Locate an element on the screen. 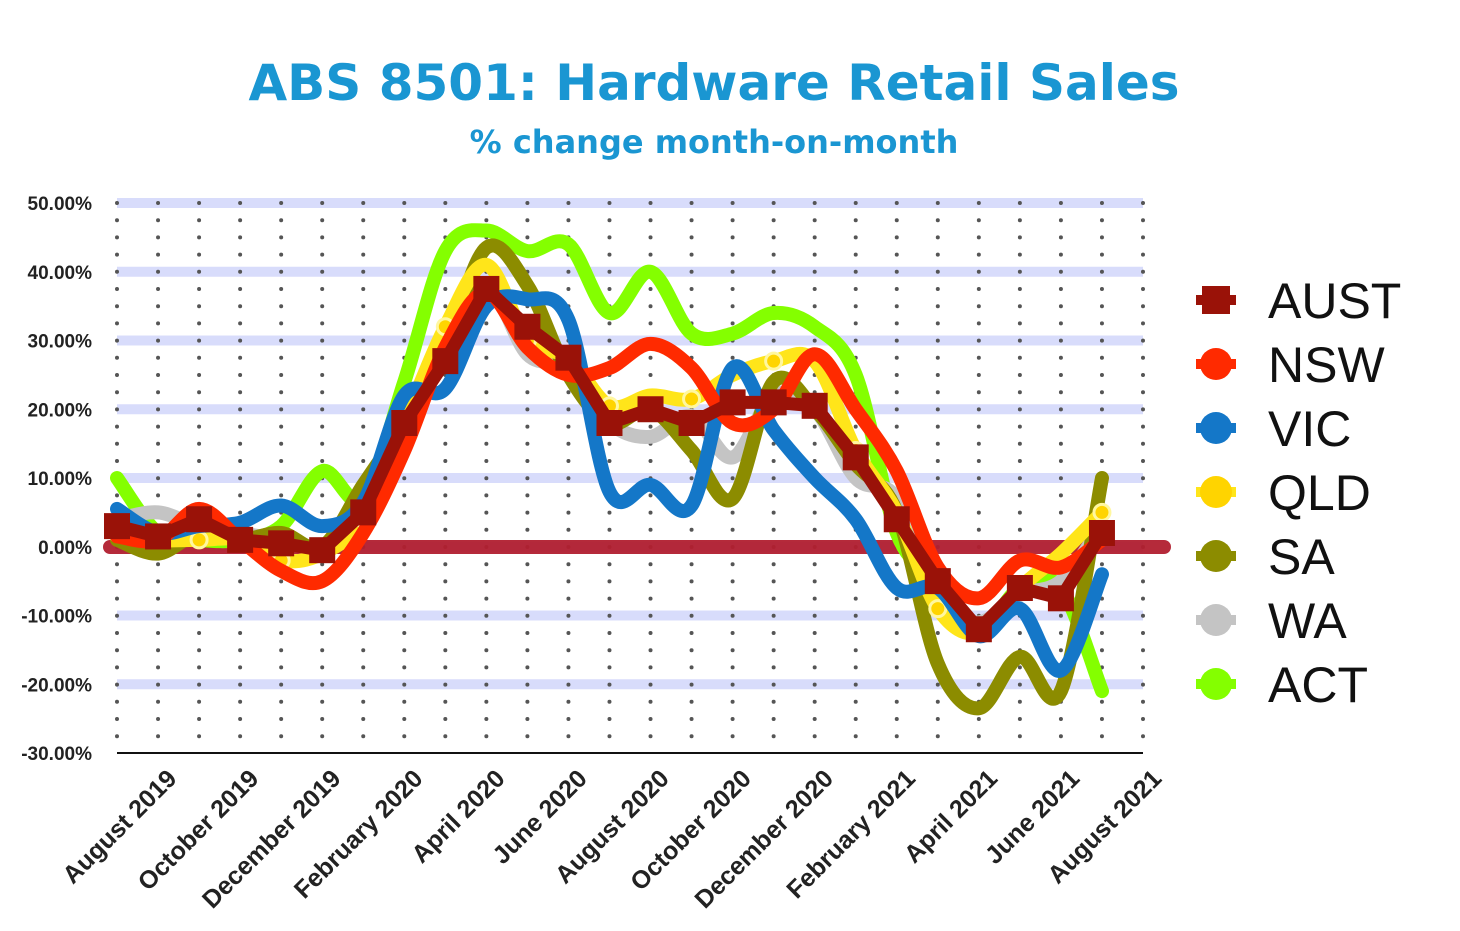 The height and width of the screenshot is (931, 1460). legend-label-wa: WA is located at coordinates (1307, 621).